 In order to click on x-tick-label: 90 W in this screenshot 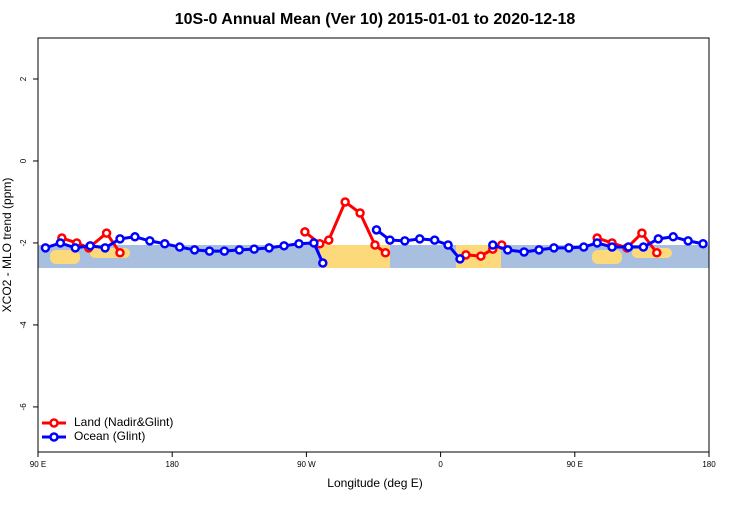, I will do `click(306, 464)`.